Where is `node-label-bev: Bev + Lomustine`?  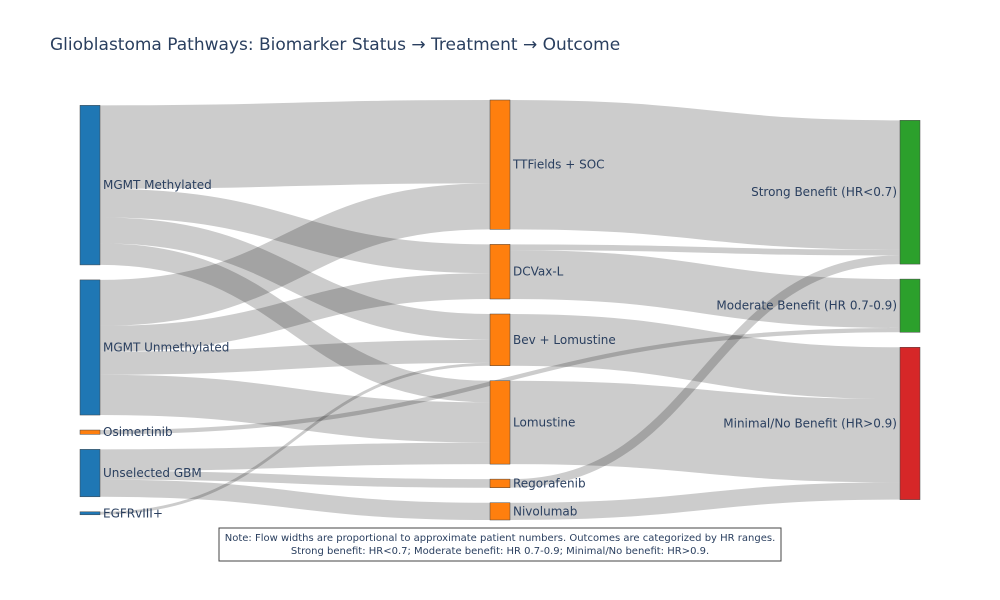
node-label-bev: Bev + Lomustine is located at coordinates (564, 340).